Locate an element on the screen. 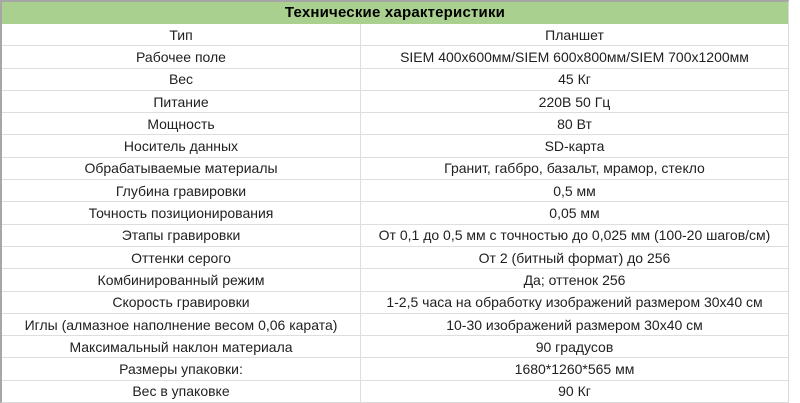  spec-name-cell: Оттенки серого is located at coordinates (181, 257).